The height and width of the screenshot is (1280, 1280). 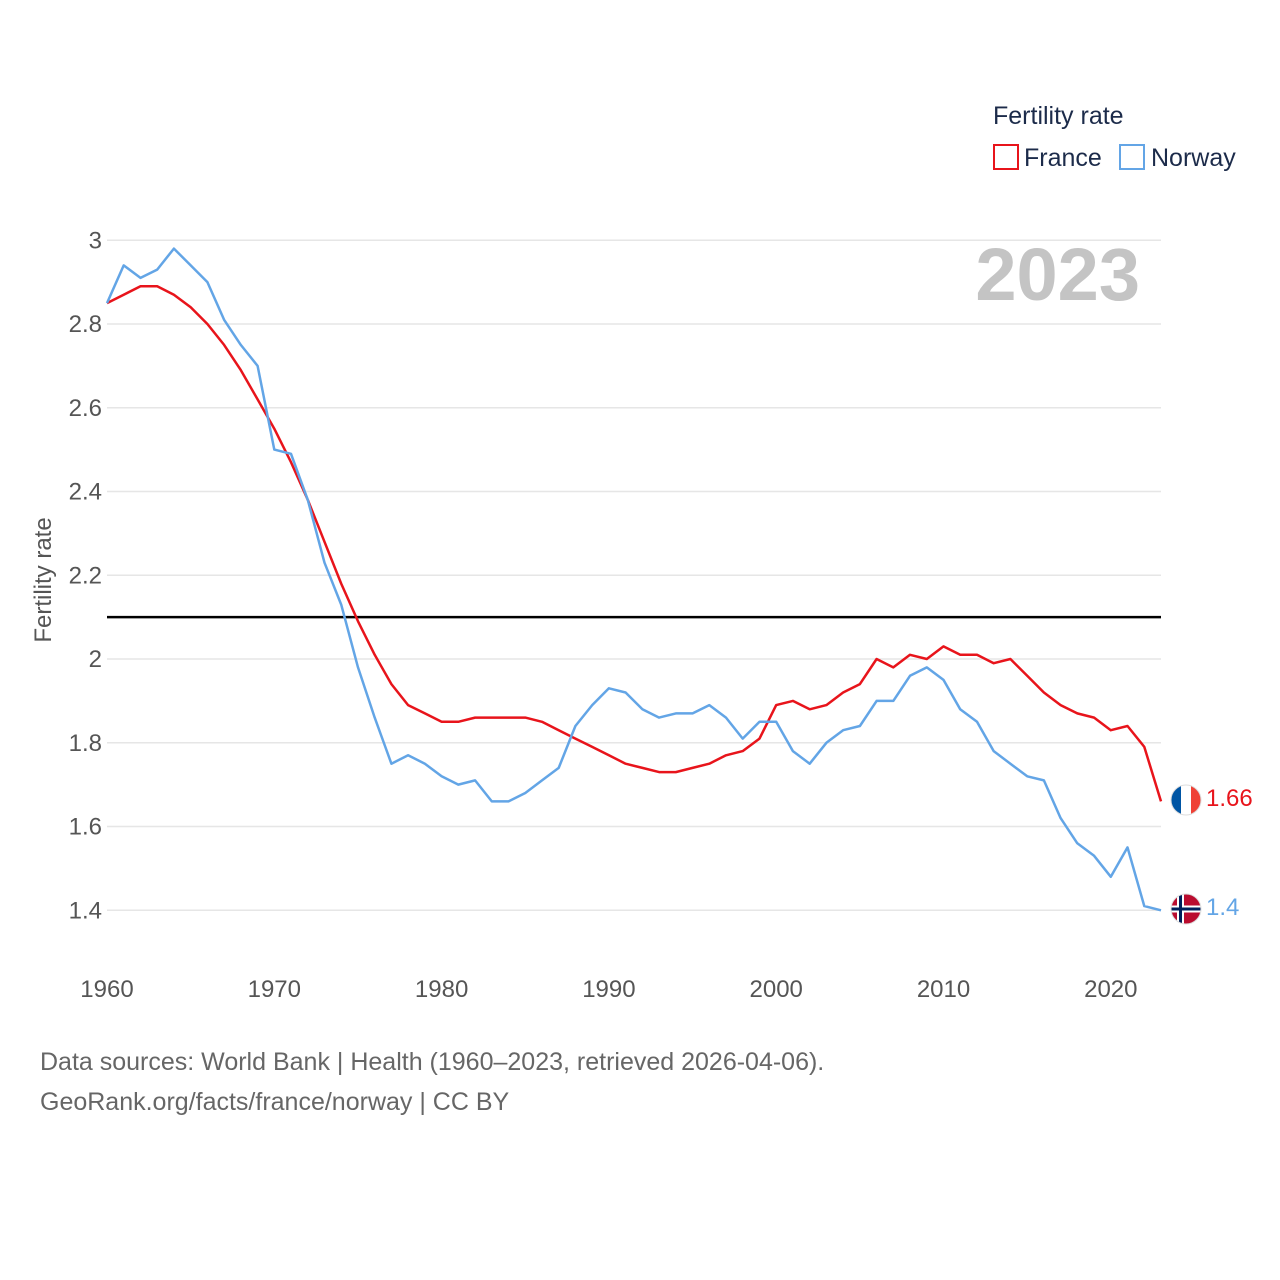 What do you see at coordinates (85, 408) in the screenshot?
I see `y-tick-label: 2.6` at bounding box center [85, 408].